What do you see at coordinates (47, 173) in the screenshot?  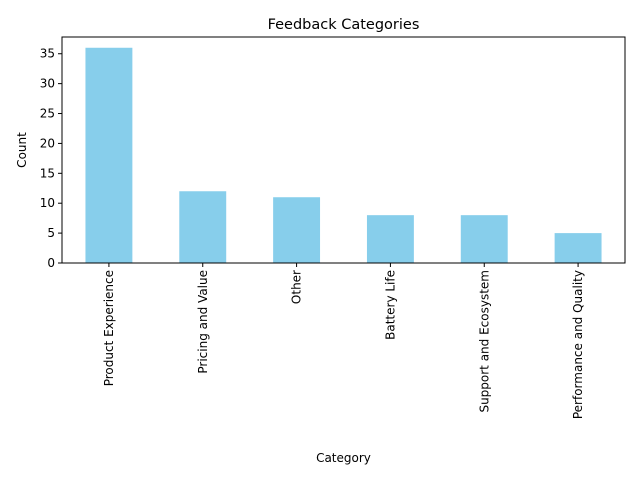 I see `y-tick-label: 15` at bounding box center [47, 173].